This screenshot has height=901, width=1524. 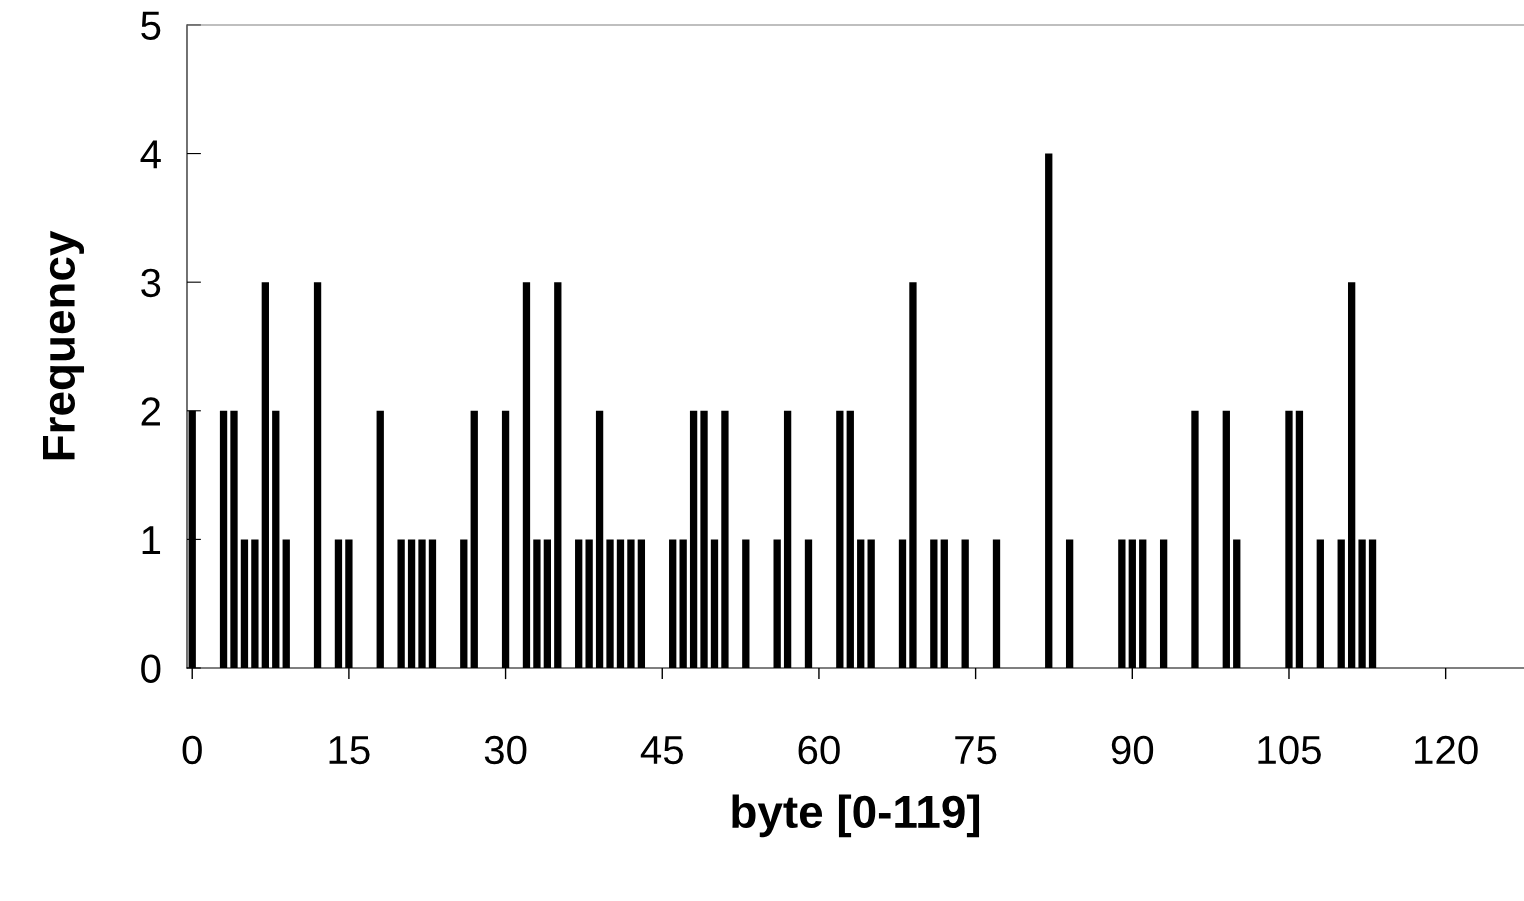 I want to click on x-tick-label: 60, so click(x=819, y=750).